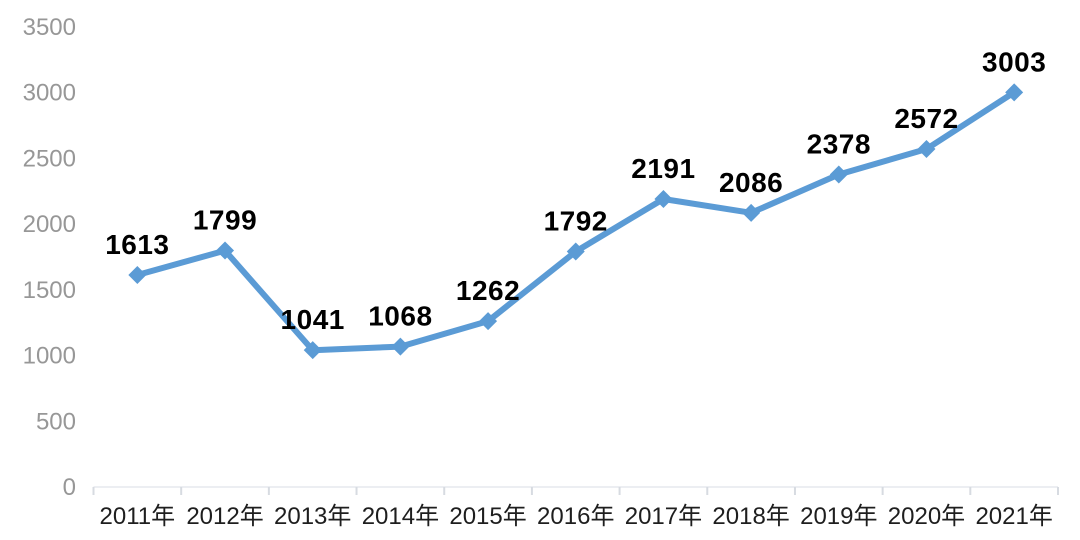  I want to click on y-tick-label: 3000, so click(49, 93).